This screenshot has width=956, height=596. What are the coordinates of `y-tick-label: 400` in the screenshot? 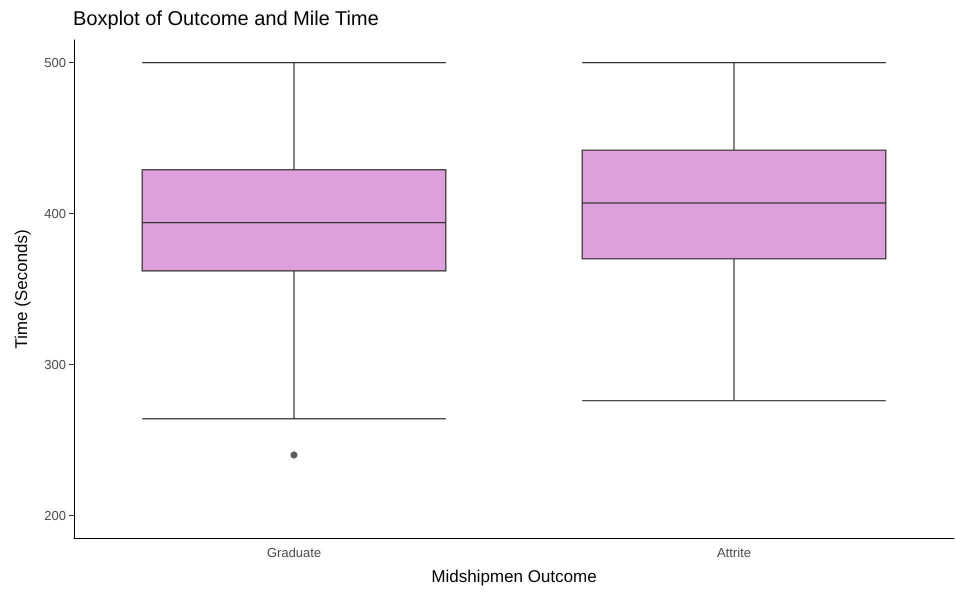 It's located at (55, 214).